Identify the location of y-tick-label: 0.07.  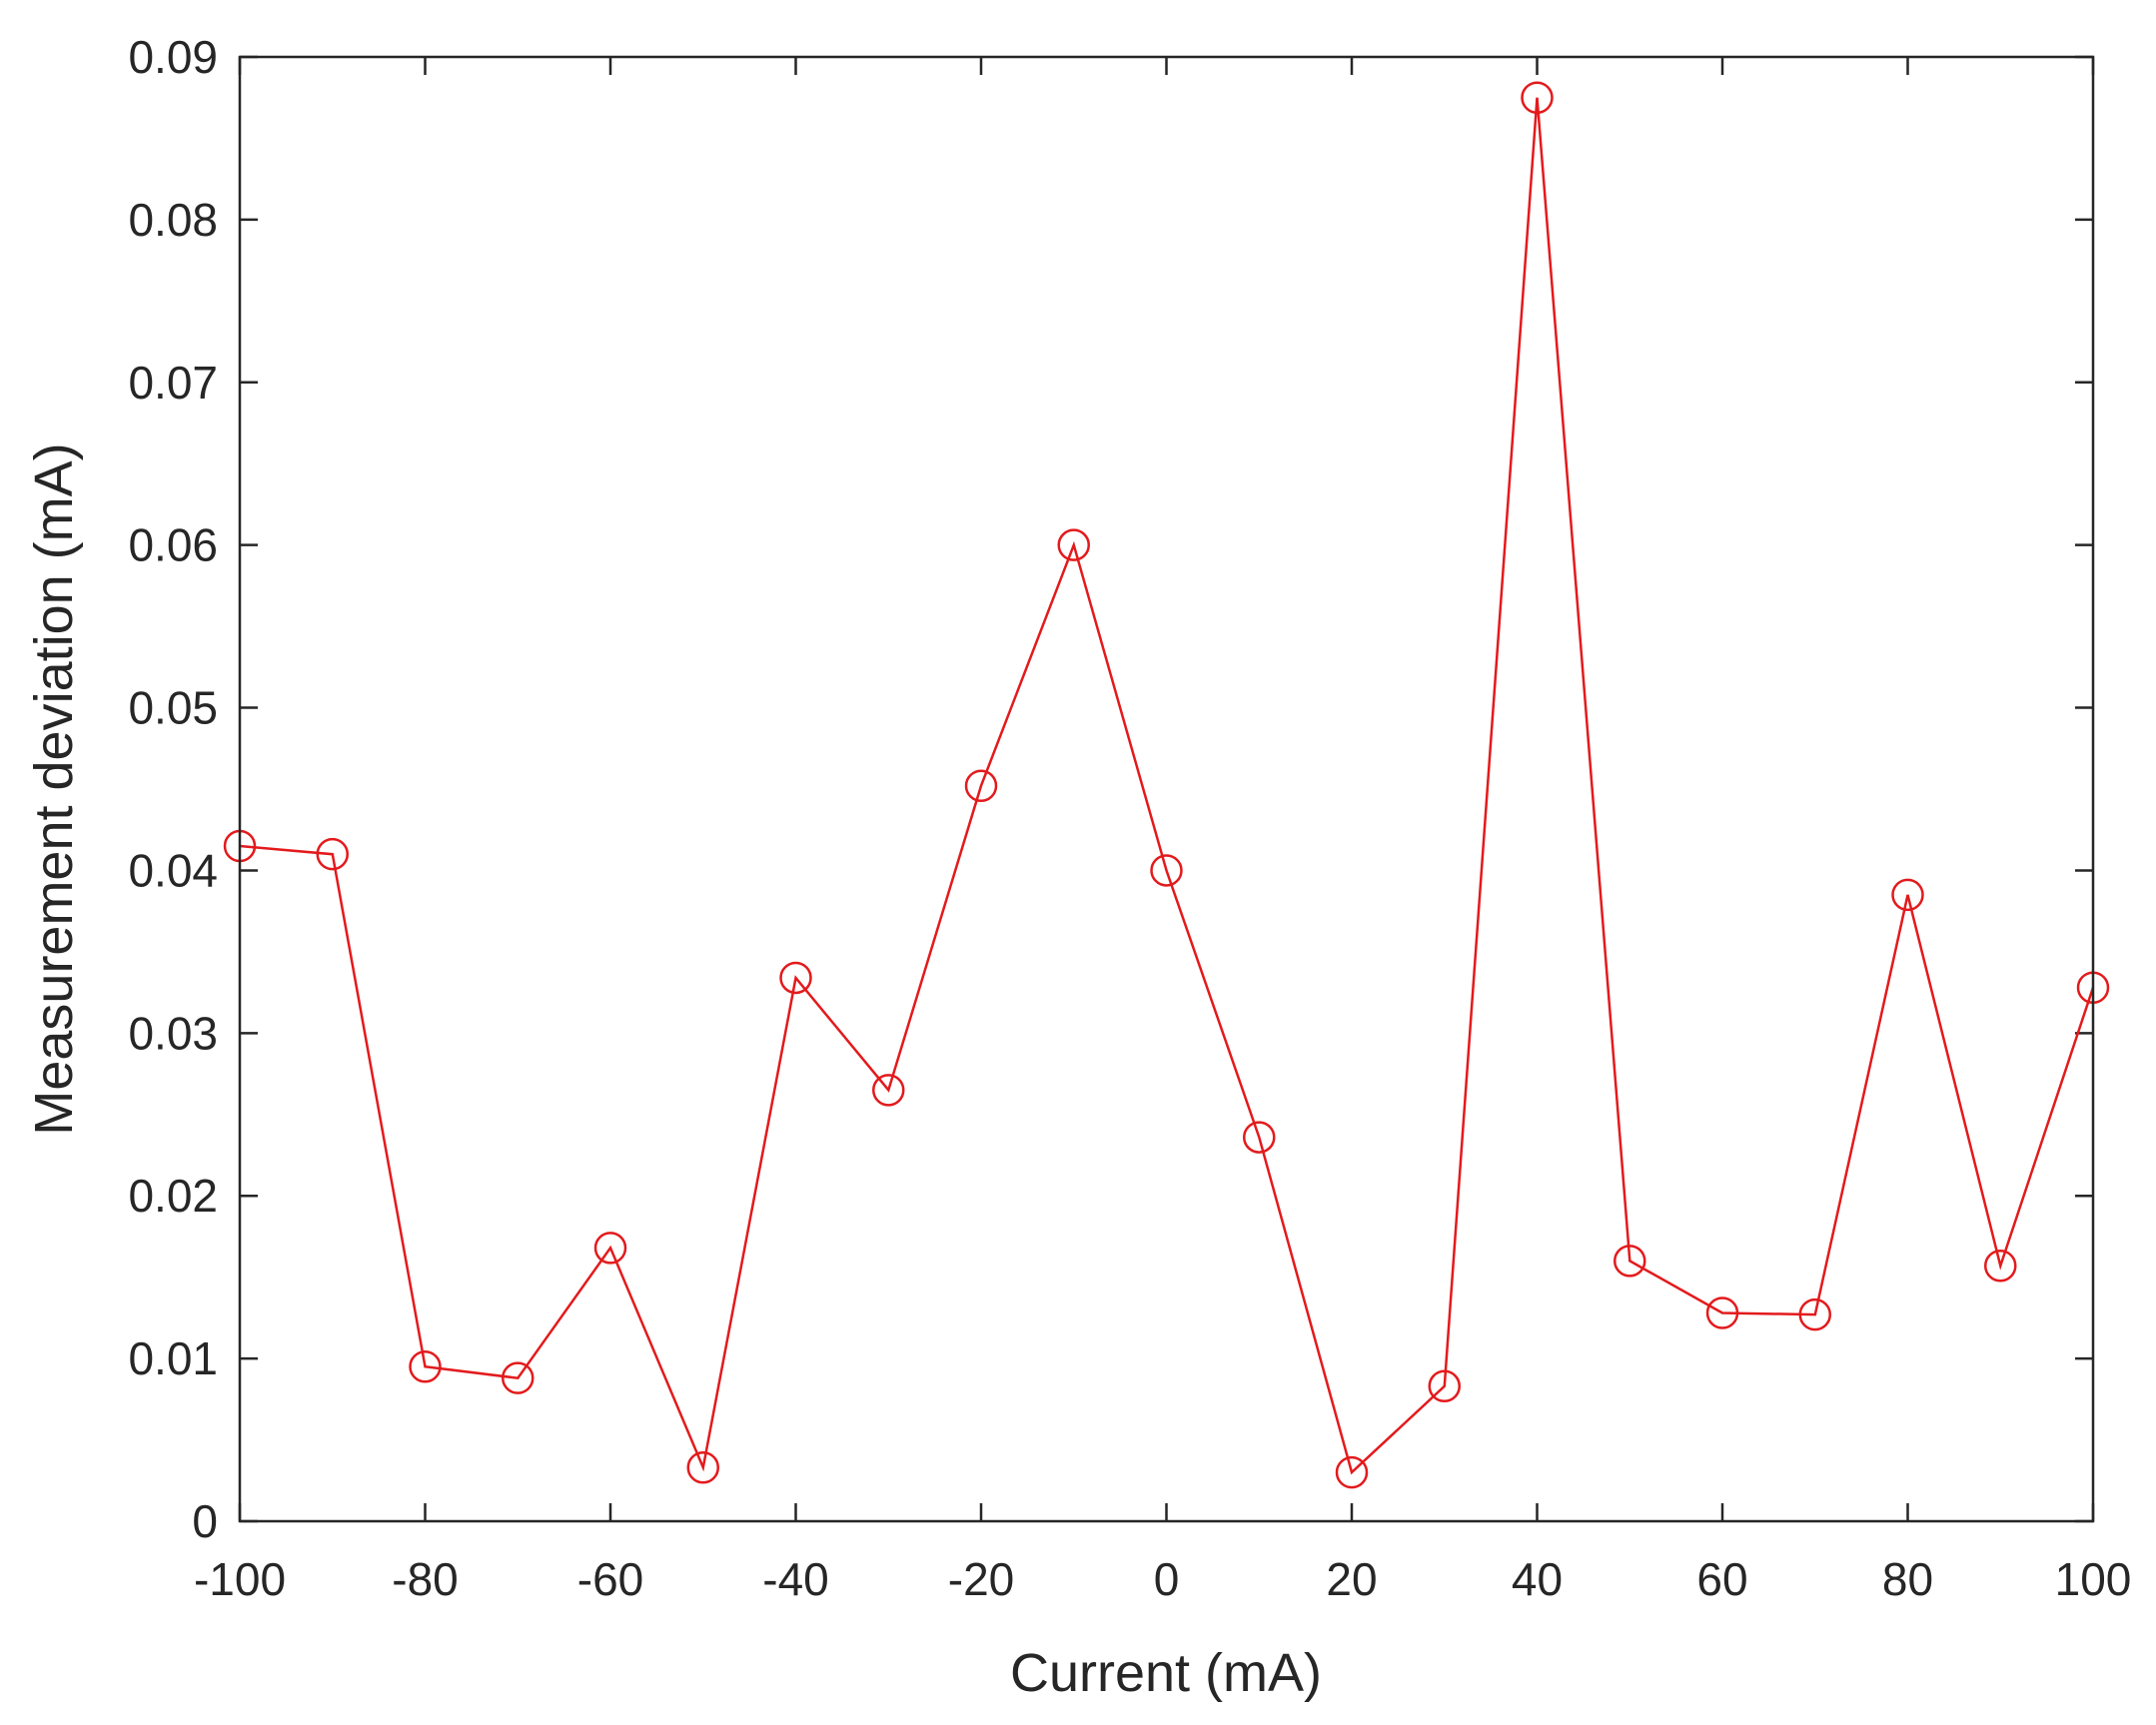
(173, 383).